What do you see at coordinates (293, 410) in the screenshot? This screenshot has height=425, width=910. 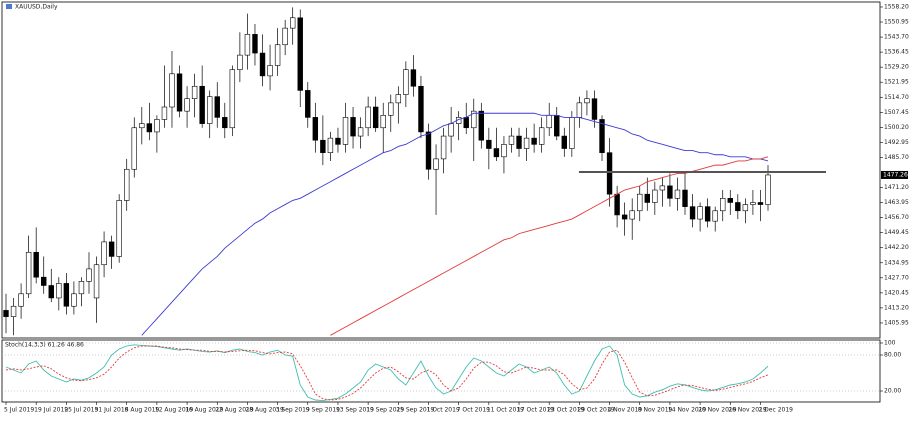 I see `x-tick-label: 3 Sep 2019` at bounding box center [293, 410].